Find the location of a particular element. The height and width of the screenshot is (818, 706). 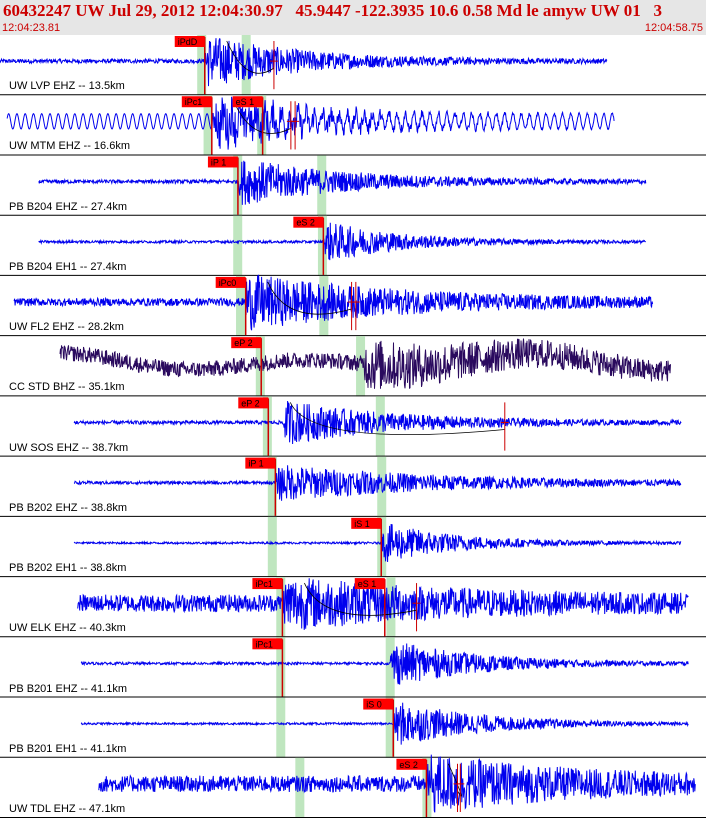

station-label: UW TDL EHZ -- 47.1km is located at coordinates (67, 809).